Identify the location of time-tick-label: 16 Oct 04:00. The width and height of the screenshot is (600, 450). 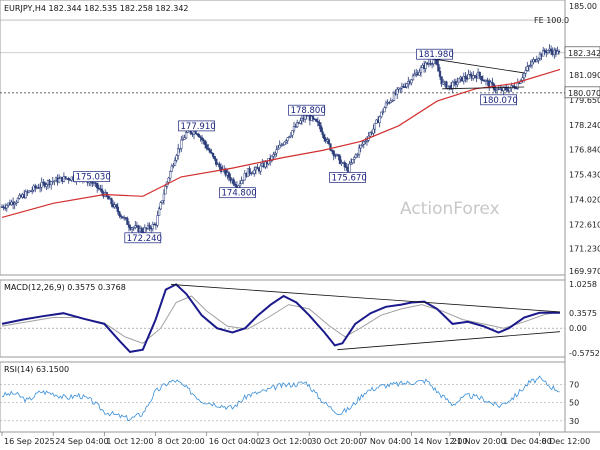
(235, 441).